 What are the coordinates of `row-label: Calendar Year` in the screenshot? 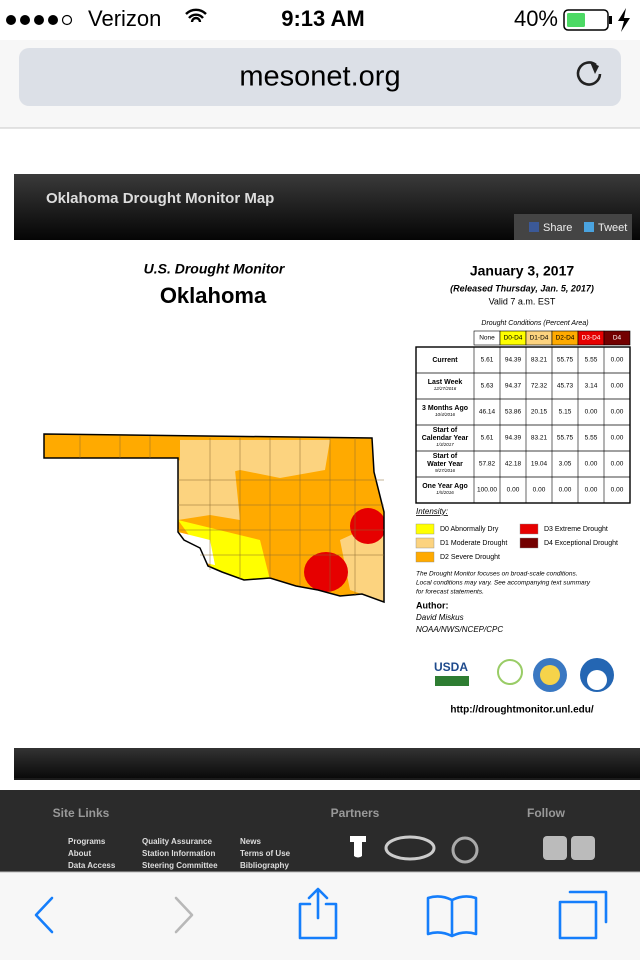 It's located at (445, 438).